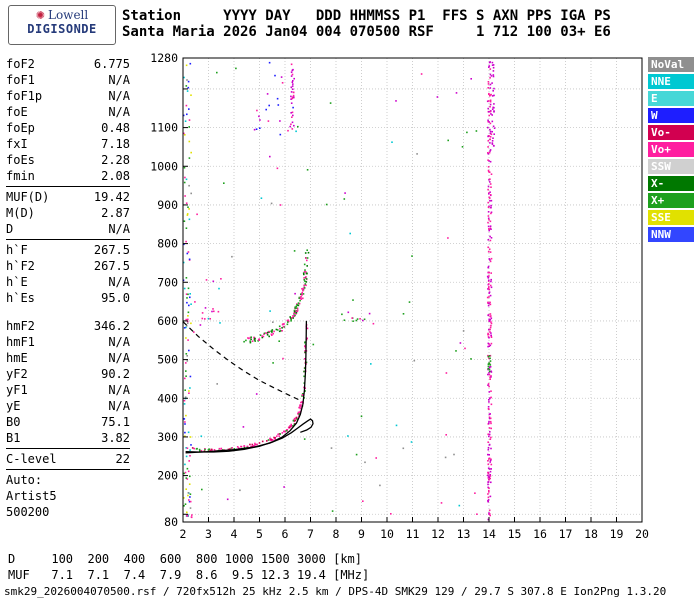  Describe the element at coordinates (671, 183) in the screenshot. I see `legend-item-x-: X-` at that location.